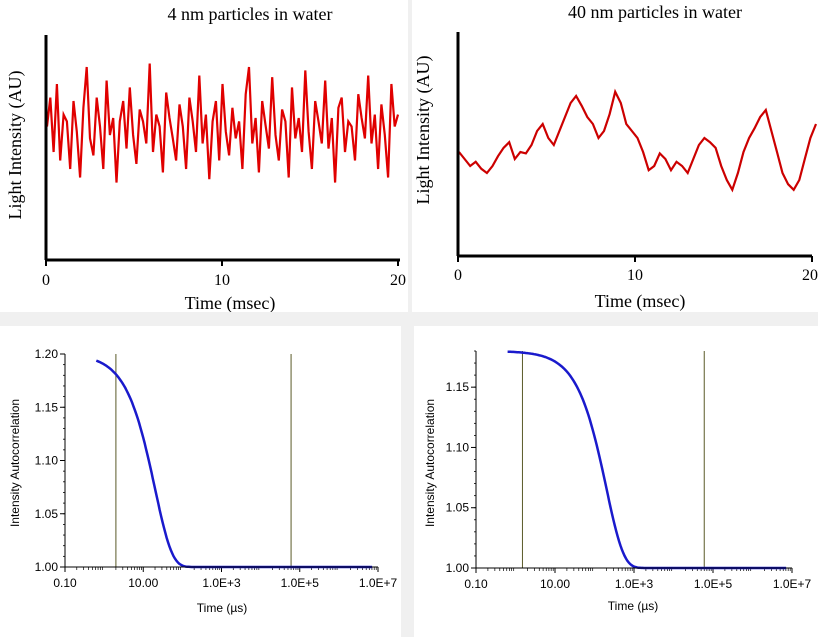 This screenshot has height=637, width=818. I want to click on chart-title: 4 nm particles in water, so click(250, 14).